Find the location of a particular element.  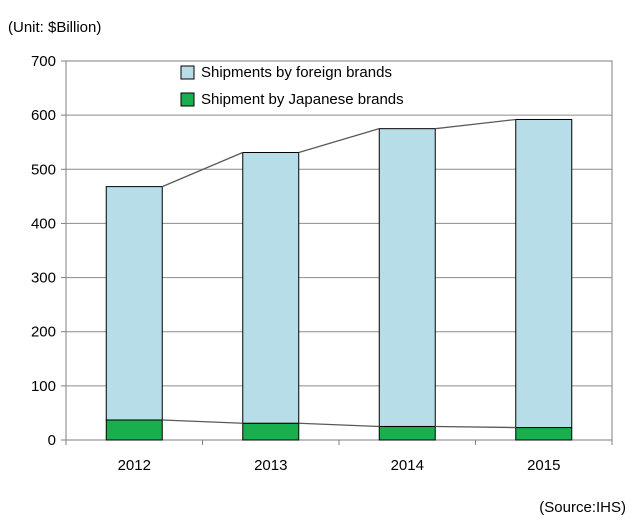

bar-japanese-2013 is located at coordinates (271, 431).